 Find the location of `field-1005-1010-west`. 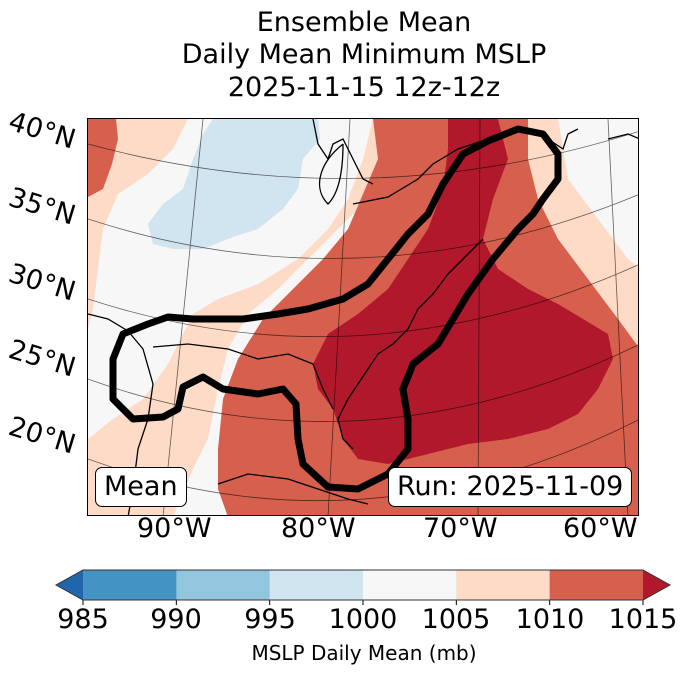

field-1005-1010-west is located at coordinates (138, 224).